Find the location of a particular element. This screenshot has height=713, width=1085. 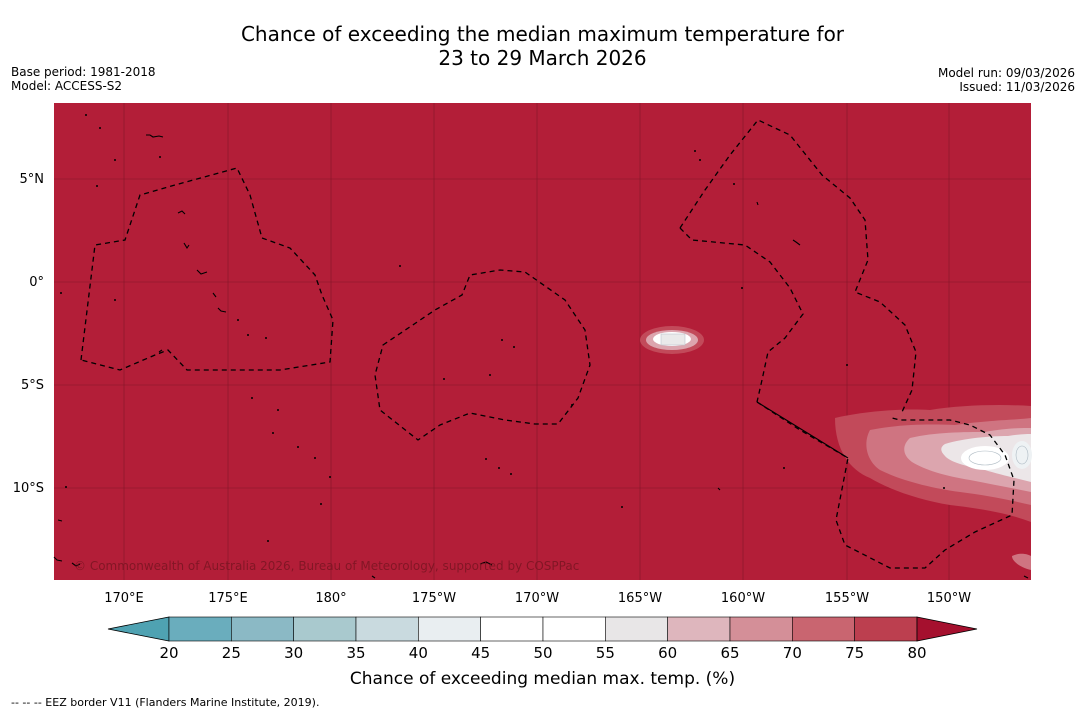

colorbar-tick-label: 65 is located at coordinates (729, 653).